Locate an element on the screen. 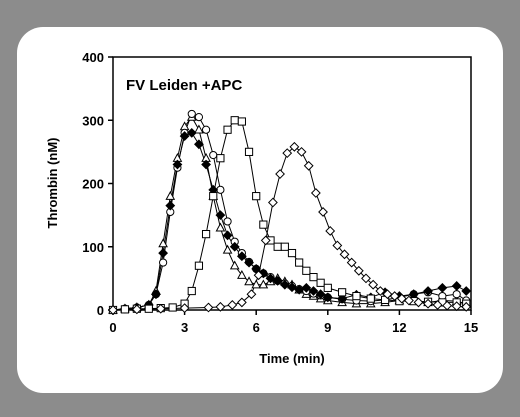  chart-title: FV Leiden +APC is located at coordinates (184, 85).